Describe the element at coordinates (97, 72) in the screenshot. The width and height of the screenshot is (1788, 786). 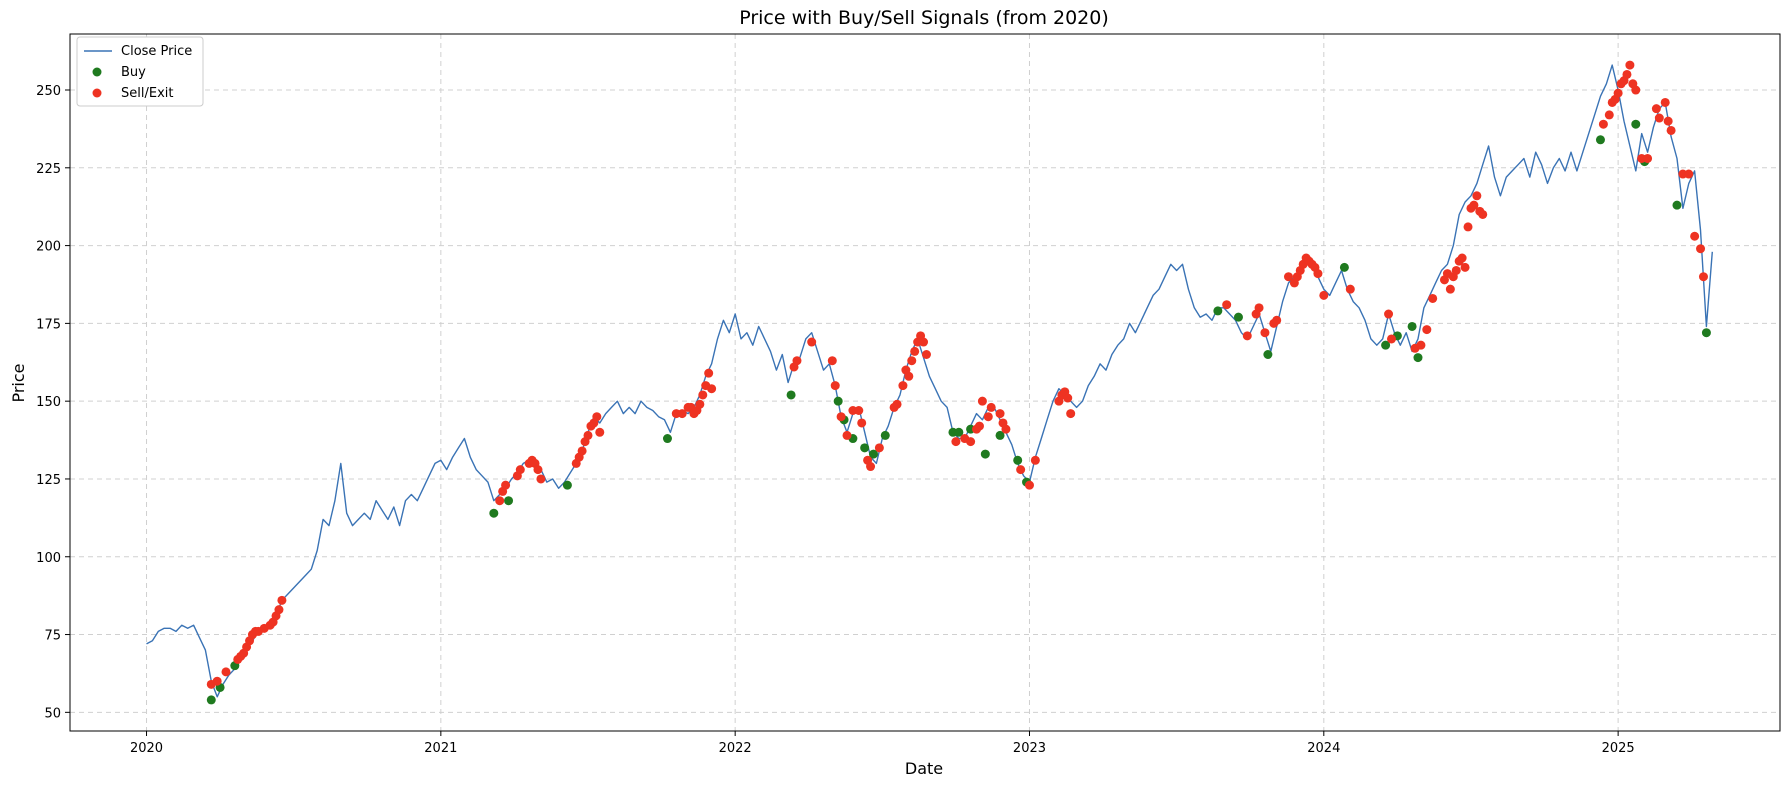
I see `legend-buy-swatch` at that location.